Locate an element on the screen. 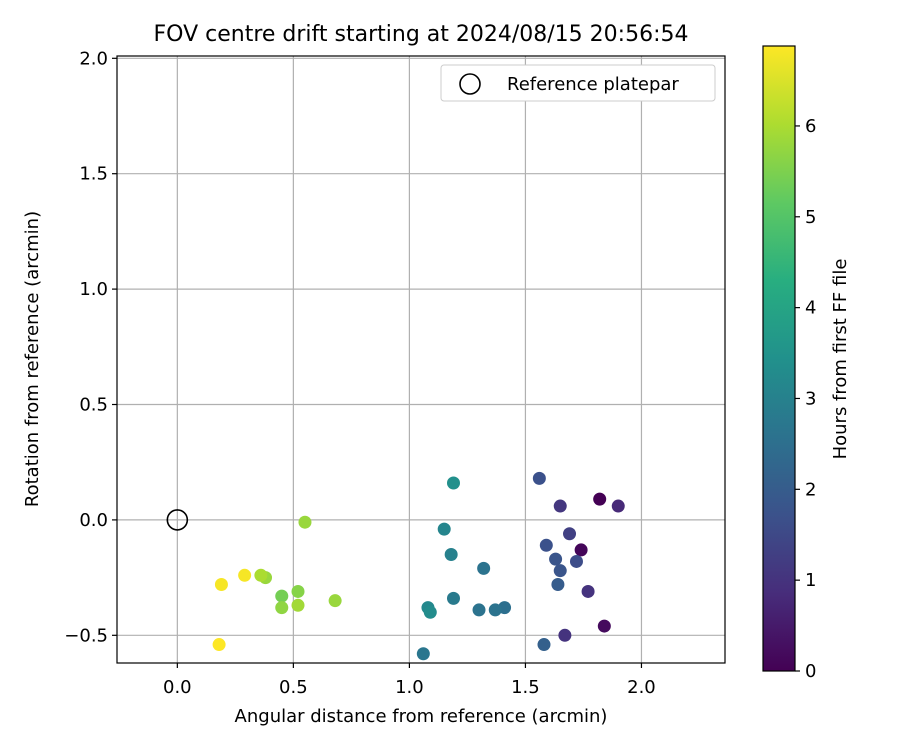 The height and width of the screenshot is (750, 900). y-tick-label: 1.0 is located at coordinates (93, 289).